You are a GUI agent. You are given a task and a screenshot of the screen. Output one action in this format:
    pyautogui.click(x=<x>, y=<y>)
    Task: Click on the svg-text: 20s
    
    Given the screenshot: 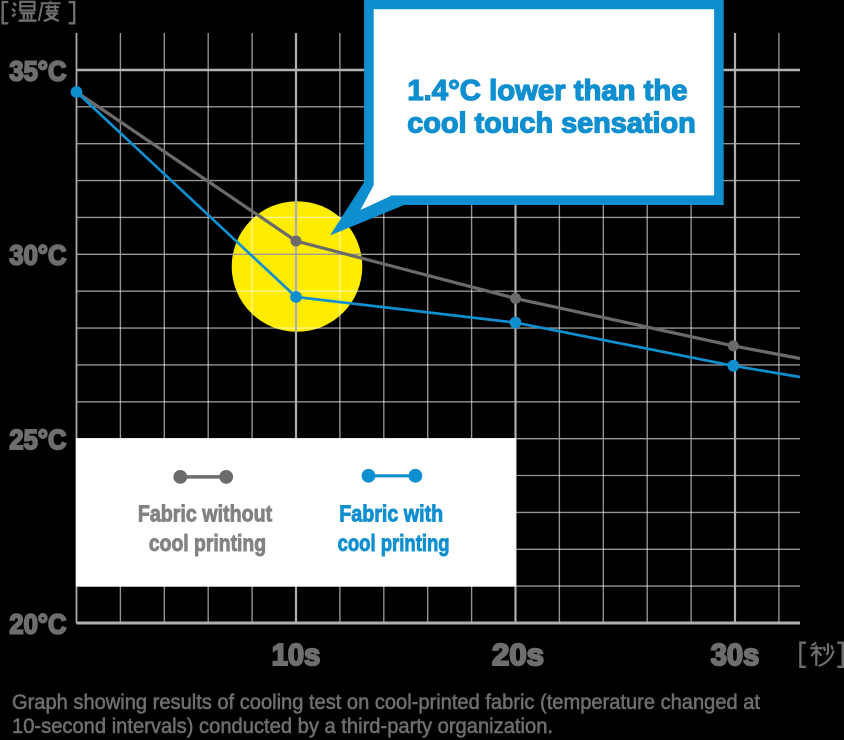 What is the action you would take?
    pyautogui.click(x=518, y=654)
    